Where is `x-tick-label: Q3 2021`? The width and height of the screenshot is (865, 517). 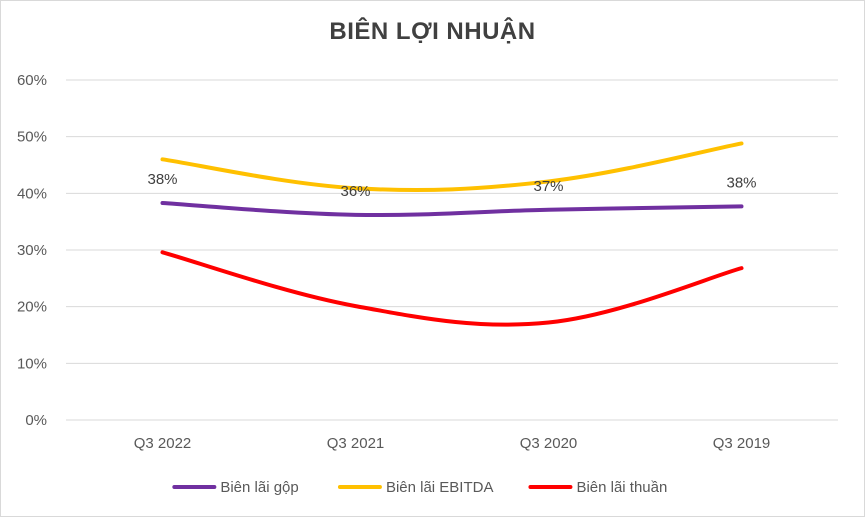
x-tick-label: Q3 2021 is located at coordinates (356, 443).